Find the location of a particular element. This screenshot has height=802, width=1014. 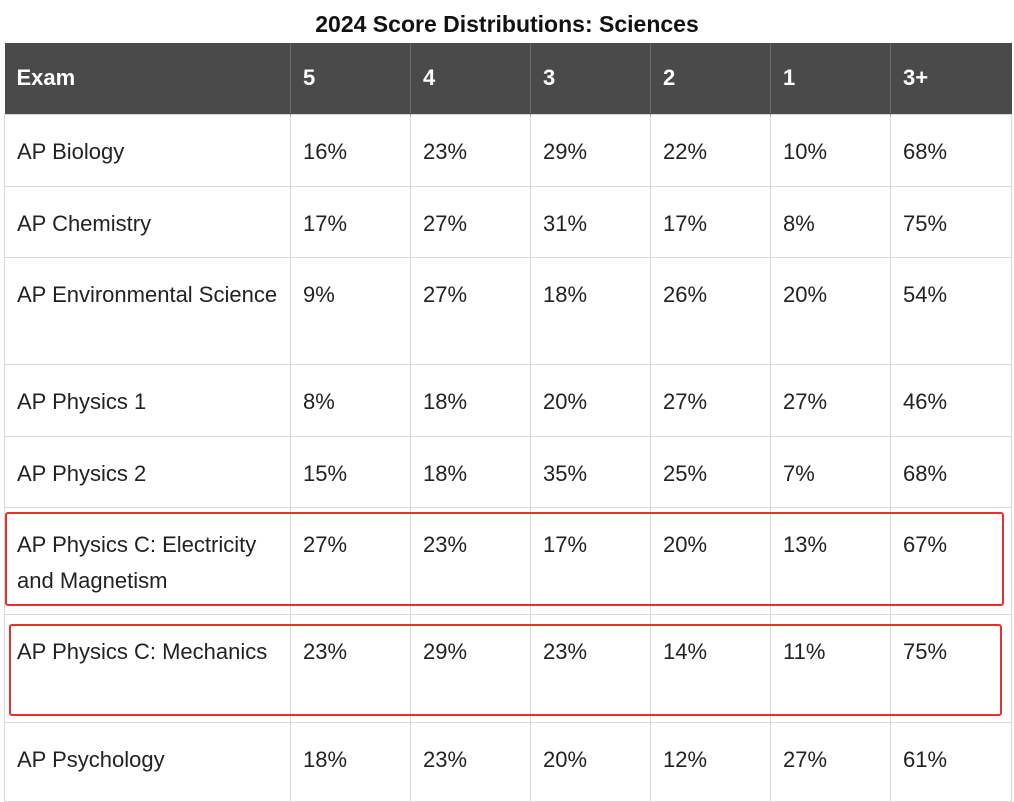

table-row: AP Physics 2 15% 18% 35% 25% 7% 68% is located at coordinates (508, 471).